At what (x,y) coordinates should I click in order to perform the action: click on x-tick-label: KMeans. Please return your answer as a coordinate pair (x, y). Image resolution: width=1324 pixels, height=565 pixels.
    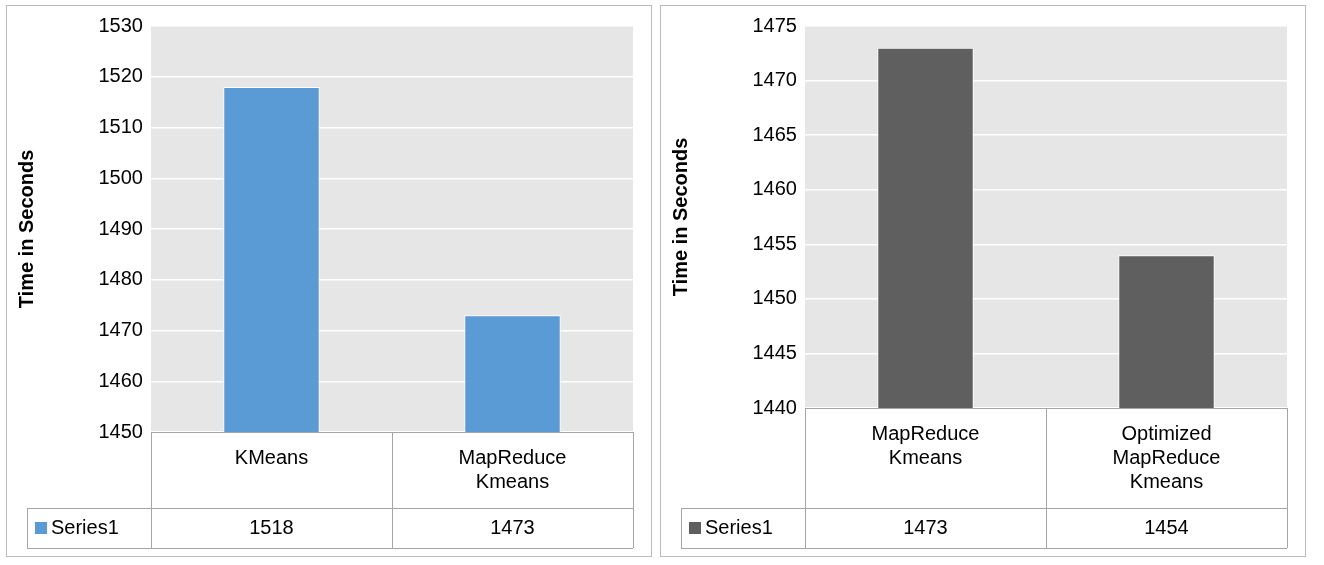
    Looking at the image, I should click on (271, 456).